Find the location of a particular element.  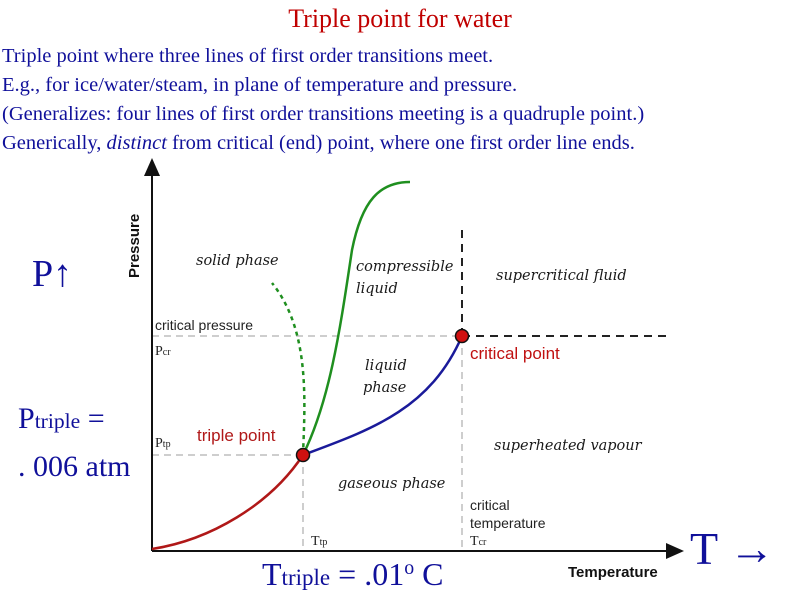

region-solid-phase: solid phase is located at coordinates (237, 261).